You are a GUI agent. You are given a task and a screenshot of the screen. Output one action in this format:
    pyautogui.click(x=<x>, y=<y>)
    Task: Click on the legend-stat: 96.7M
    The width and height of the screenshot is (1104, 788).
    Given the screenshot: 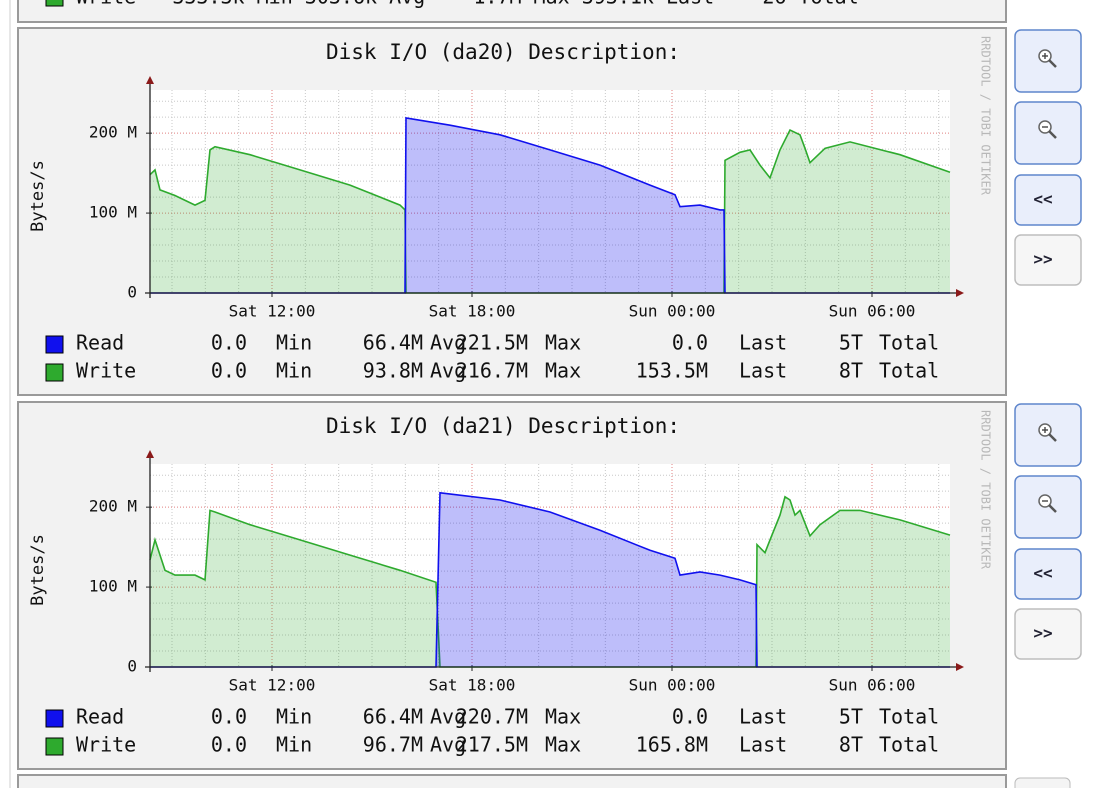 What is the action you would take?
    pyautogui.click(x=393, y=745)
    